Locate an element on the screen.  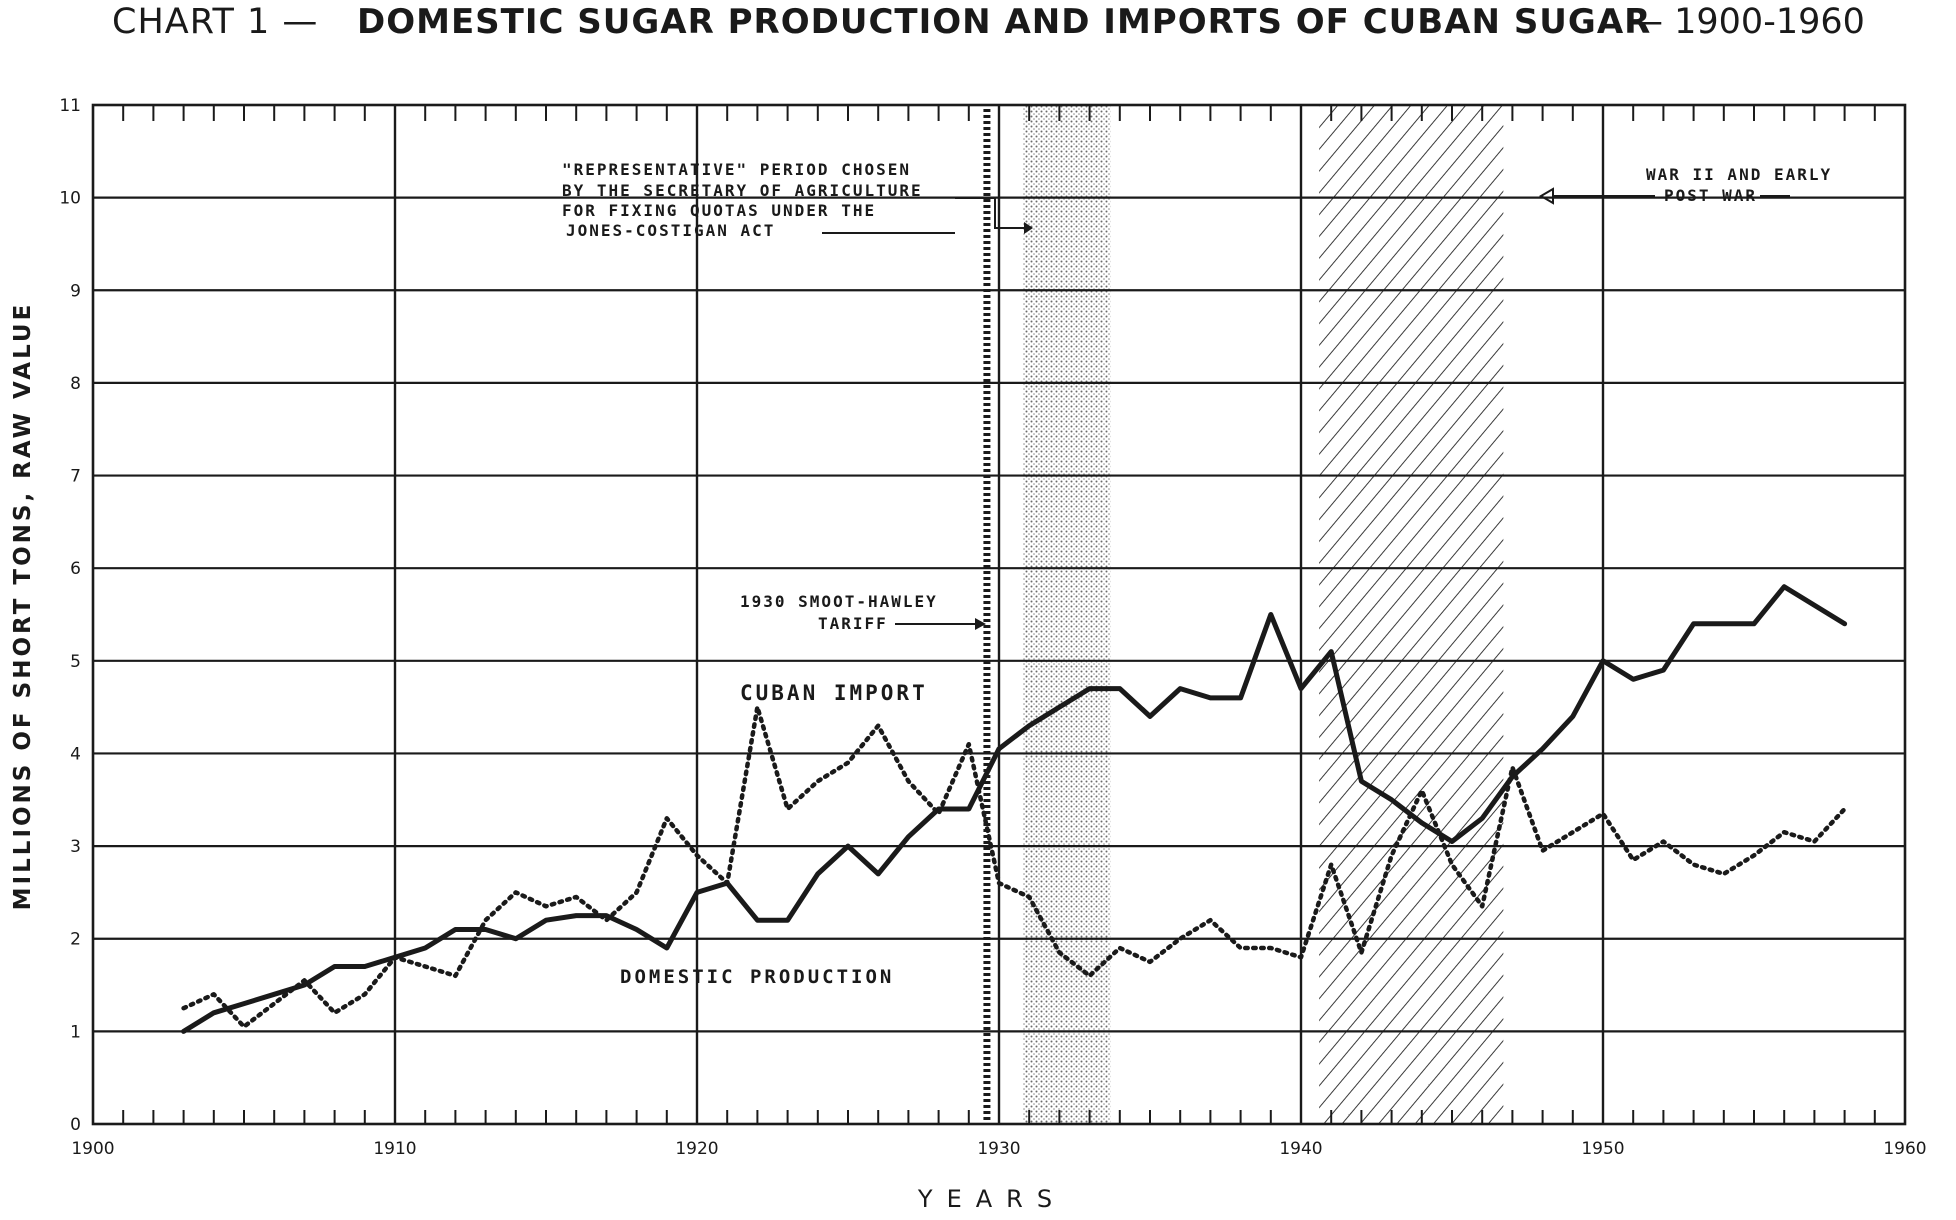
y-tick-label-2: 2 is located at coordinates (75, 940).